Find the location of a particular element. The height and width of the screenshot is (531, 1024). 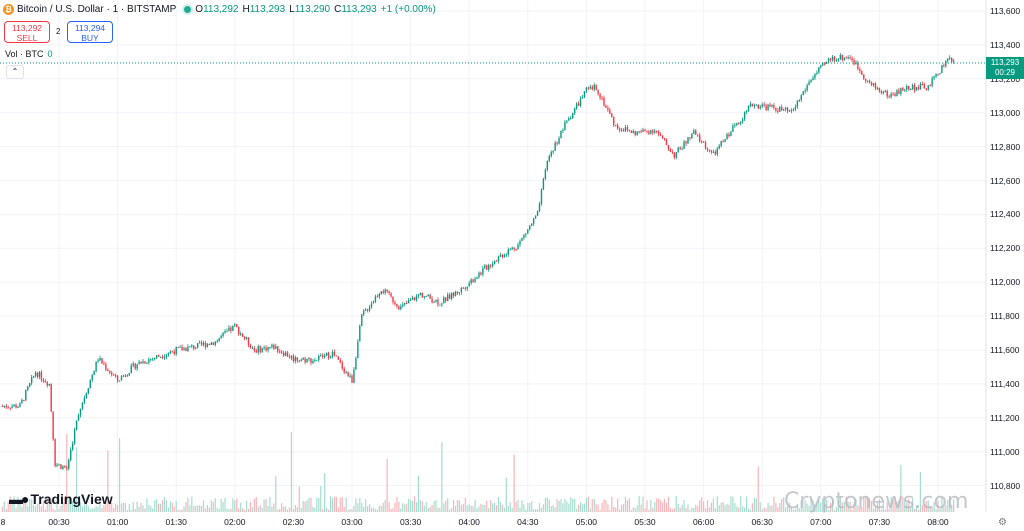

symbol-title: Bitcoin / U.S. Dollar · 1 · BITSTAMP is located at coordinates (97, 9).